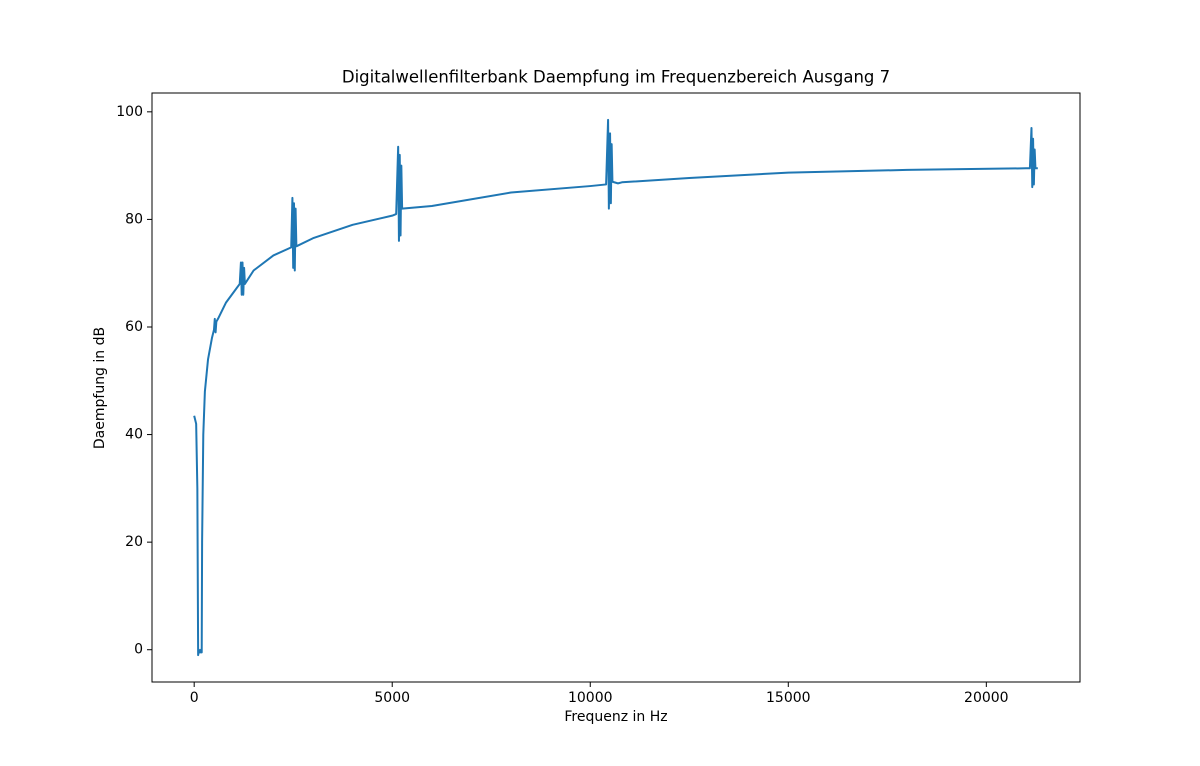  I want to click on y-tick-label: 0, so click(138, 650).